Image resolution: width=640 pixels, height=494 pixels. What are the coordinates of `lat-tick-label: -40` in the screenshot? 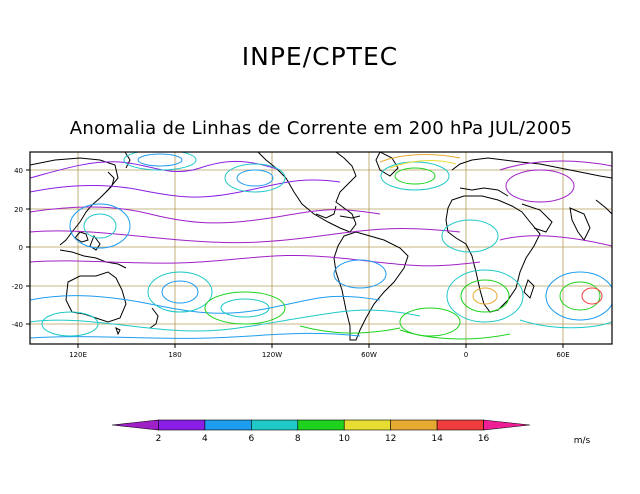 It's located at (17, 325).